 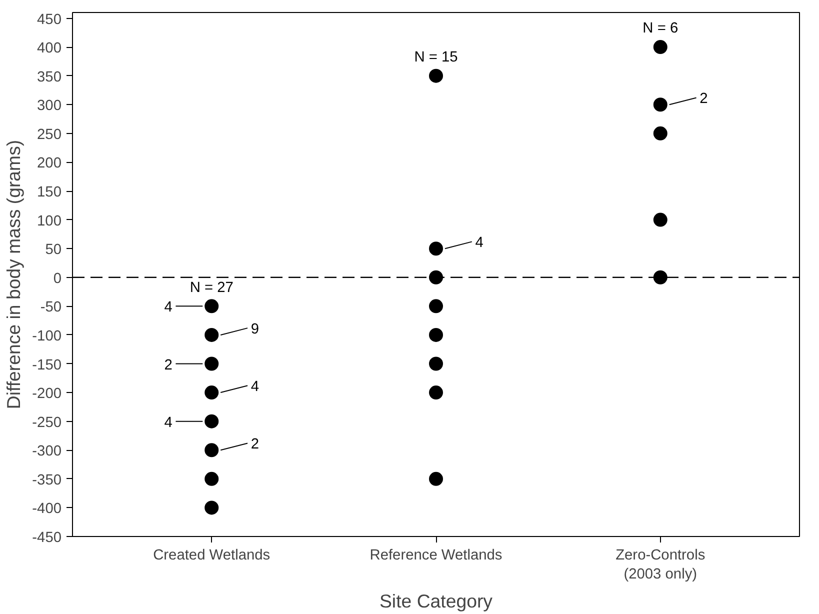 I want to click on y-tick-label: -250, so click(x=47, y=422).